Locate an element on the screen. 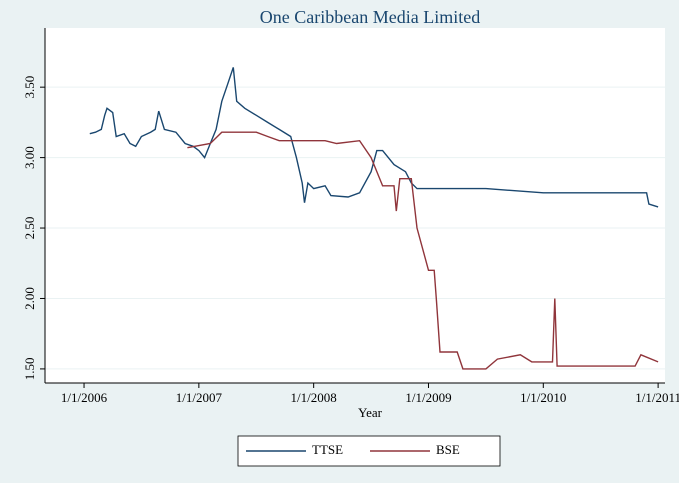 The width and height of the screenshot is (679, 483). x-tick-label: 1/1/2008 is located at coordinates (314, 397).